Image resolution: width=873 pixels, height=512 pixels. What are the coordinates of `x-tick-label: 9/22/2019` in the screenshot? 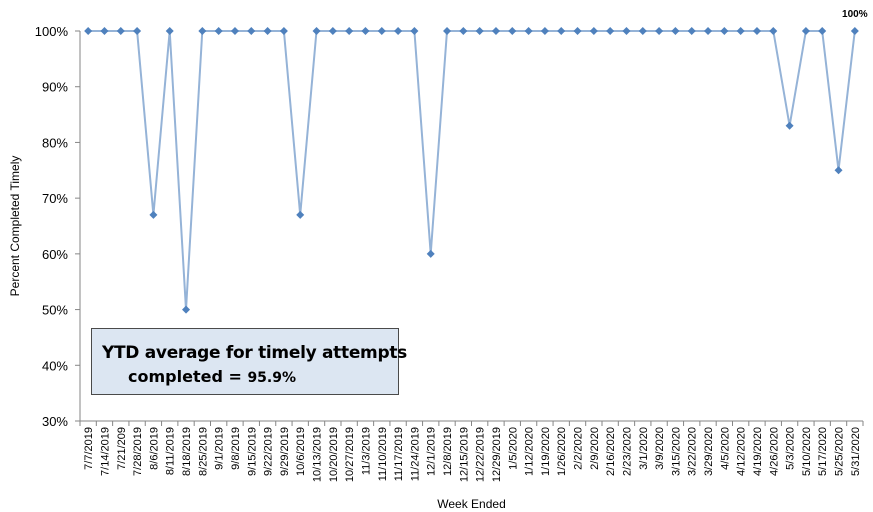 It's located at (269, 451).